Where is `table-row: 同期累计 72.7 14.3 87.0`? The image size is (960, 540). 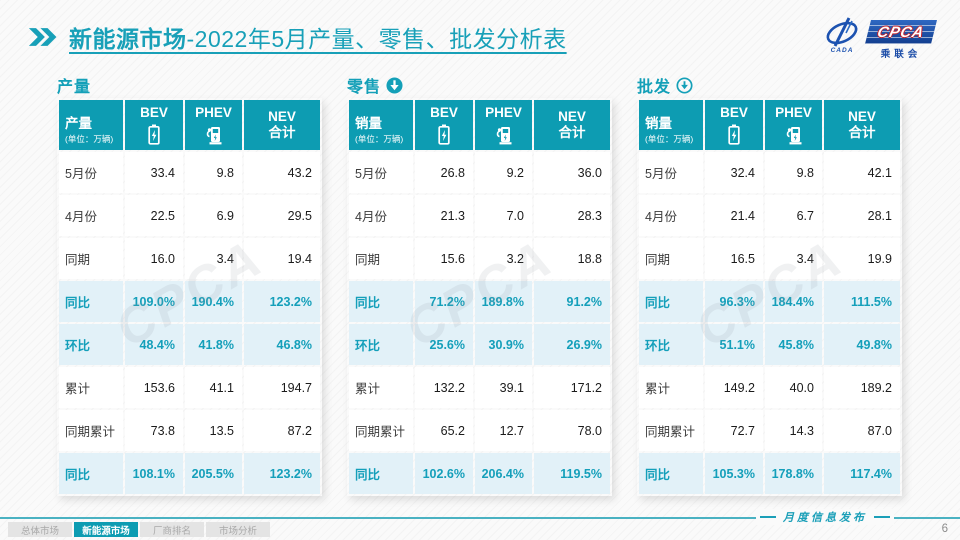
table-row: 同期累计 72.7 14.3 87.0 is located at coordinates (769, 430).